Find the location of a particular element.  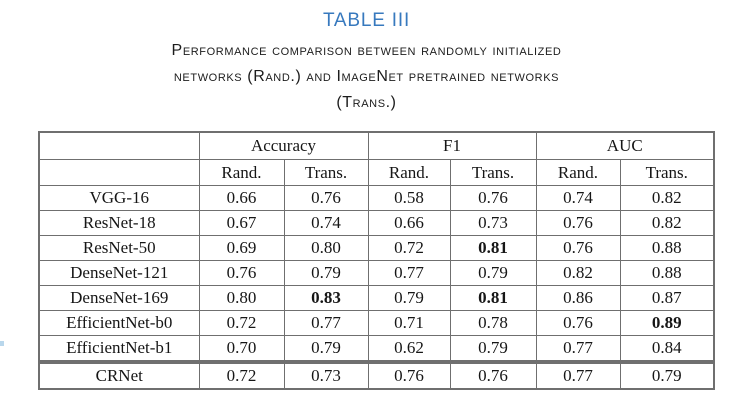

table-row: DenseNet-121 0.76 0.79 0.77 0.79 0.82 0.88 is located at coordinates (376, 273).